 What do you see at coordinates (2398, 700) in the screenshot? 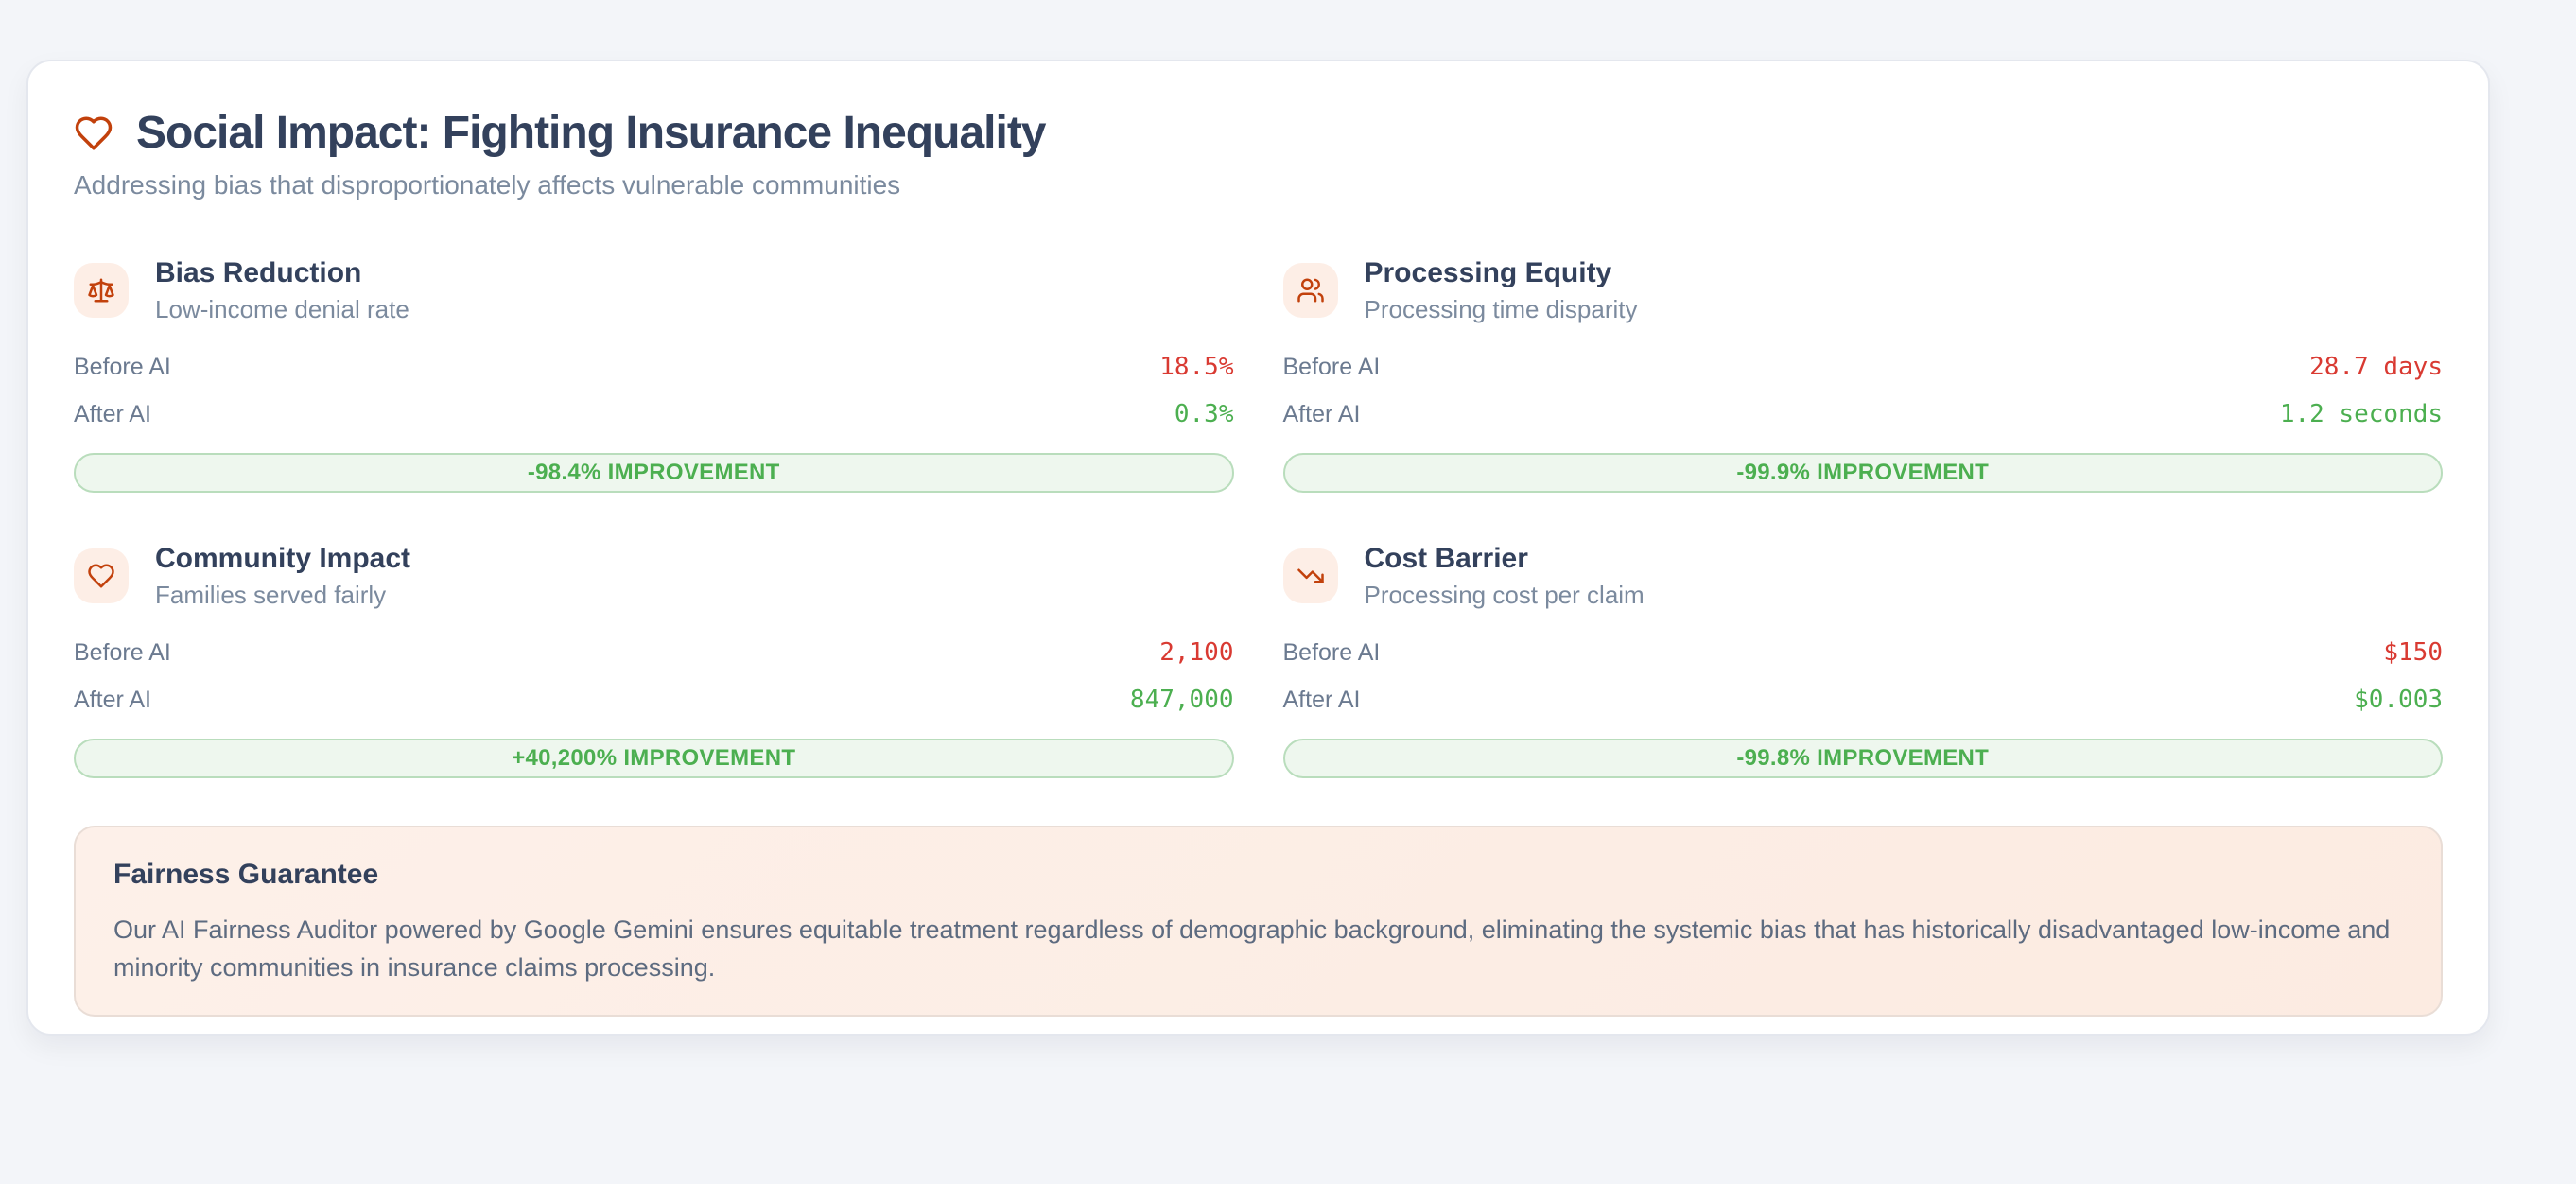
I see `after-ai-value: $0.003` at bounding box center [2398, 700].